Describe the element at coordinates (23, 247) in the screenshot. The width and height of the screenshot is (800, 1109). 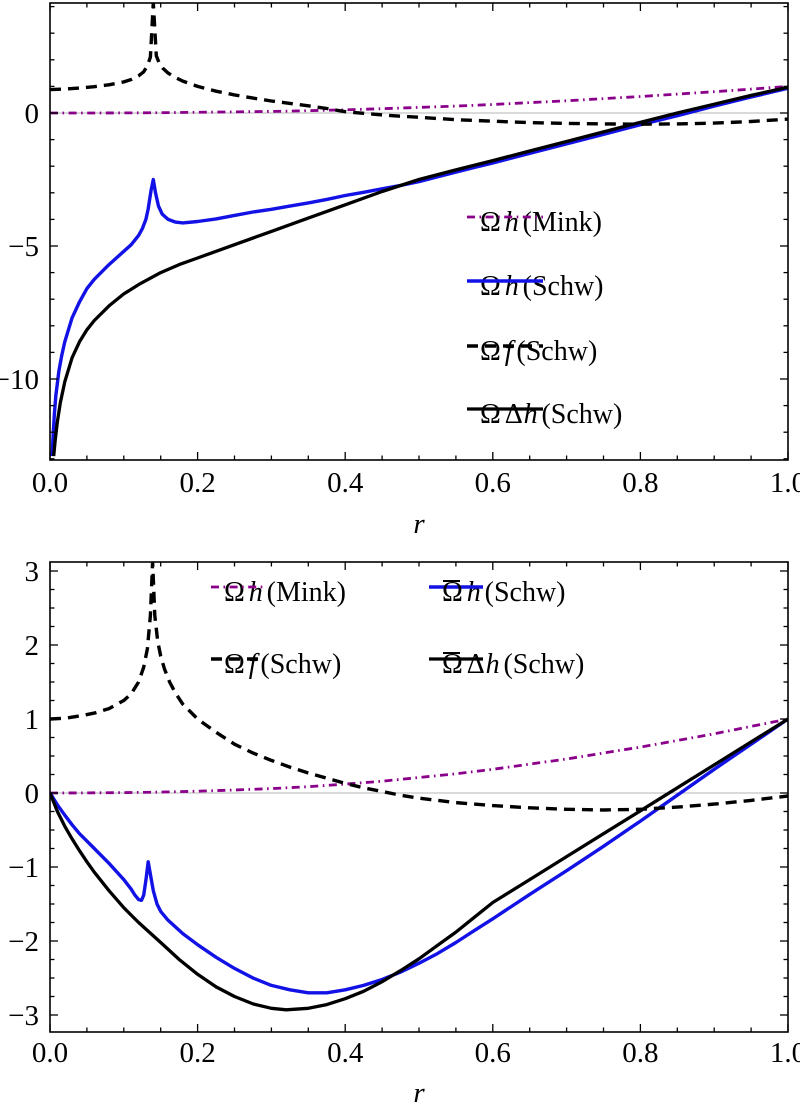
I see `y-tick-label: −5` at that location.